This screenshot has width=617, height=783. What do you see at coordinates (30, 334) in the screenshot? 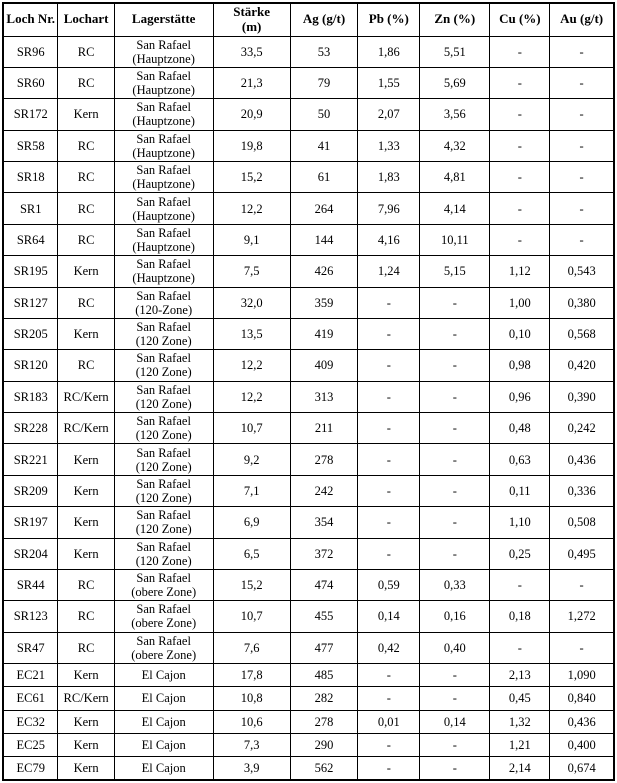
I see `cell-loch_nr: SR205` at bounding box center [30, 334].